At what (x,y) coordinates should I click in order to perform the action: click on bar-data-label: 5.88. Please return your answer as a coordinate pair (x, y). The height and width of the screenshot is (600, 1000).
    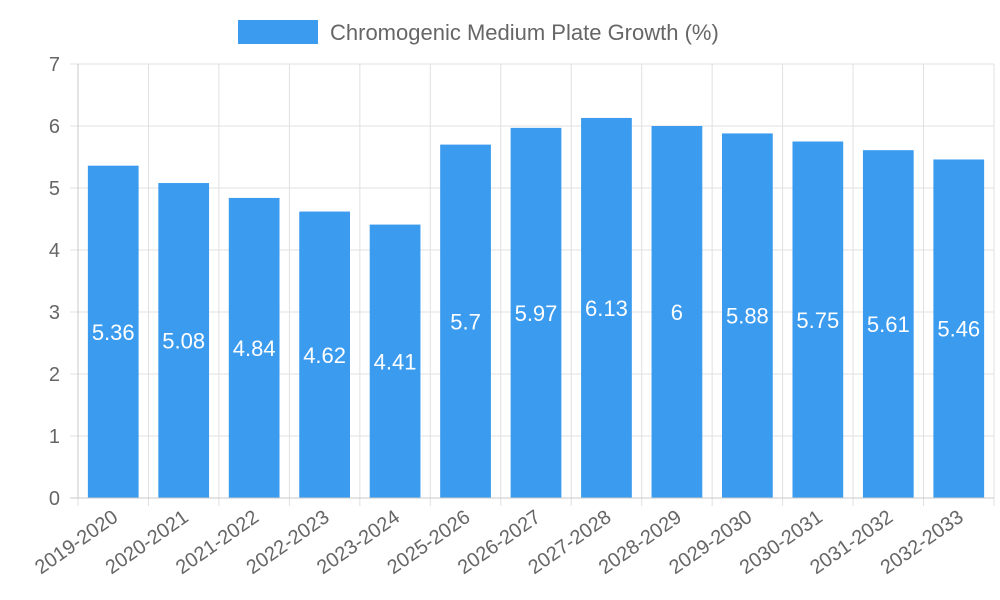
    Looking at the image, I should click on (747, 316).